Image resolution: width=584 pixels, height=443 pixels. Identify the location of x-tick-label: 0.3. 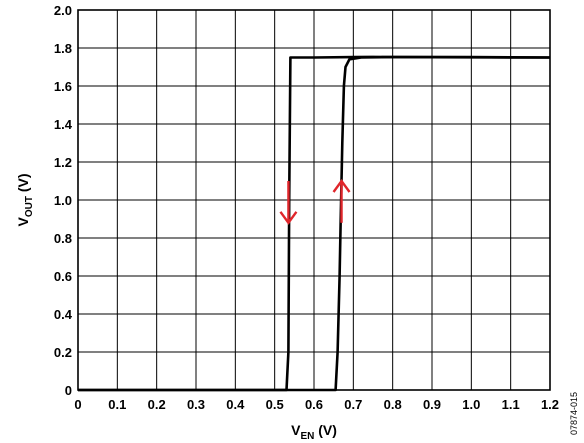
(196, 404).